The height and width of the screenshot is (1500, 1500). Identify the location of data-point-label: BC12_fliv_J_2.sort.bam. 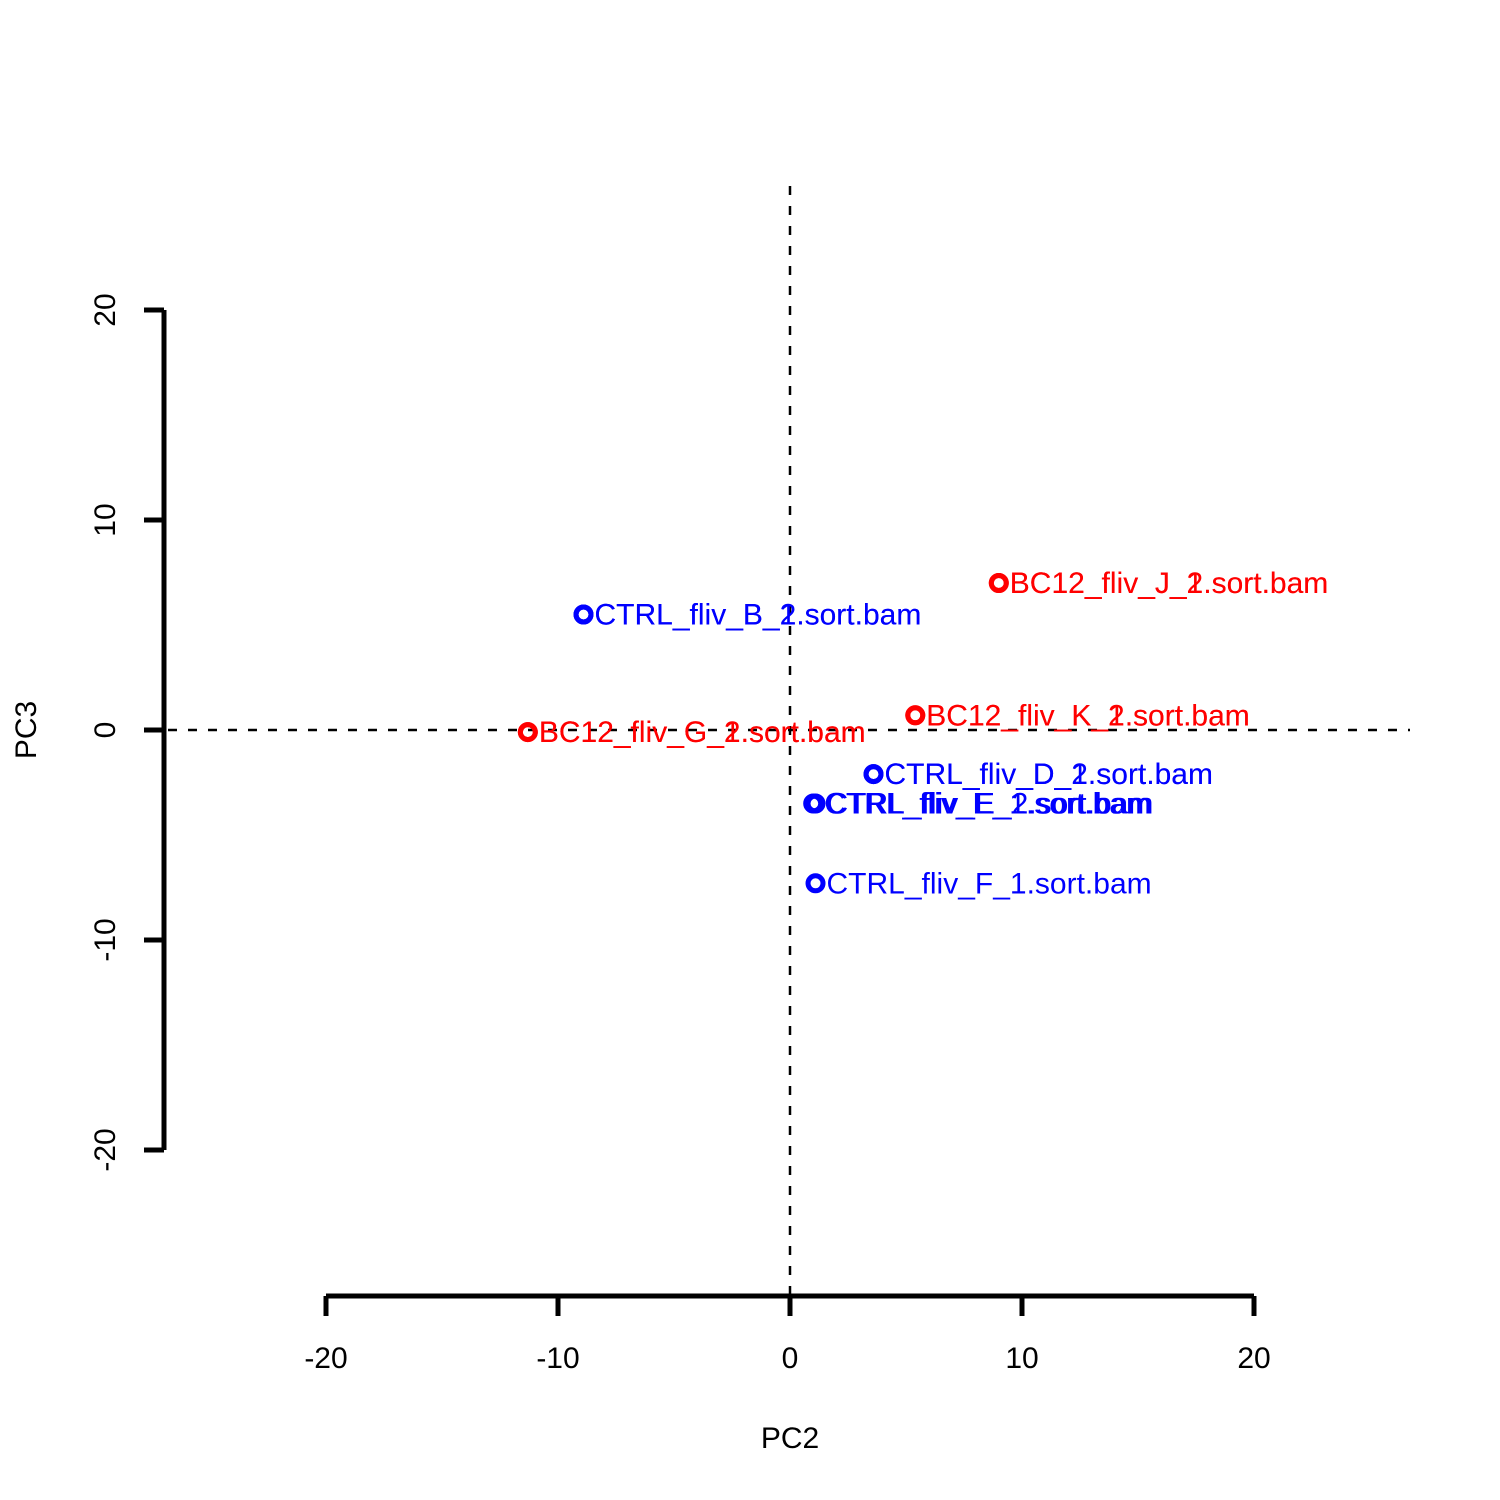
(1169, 583).